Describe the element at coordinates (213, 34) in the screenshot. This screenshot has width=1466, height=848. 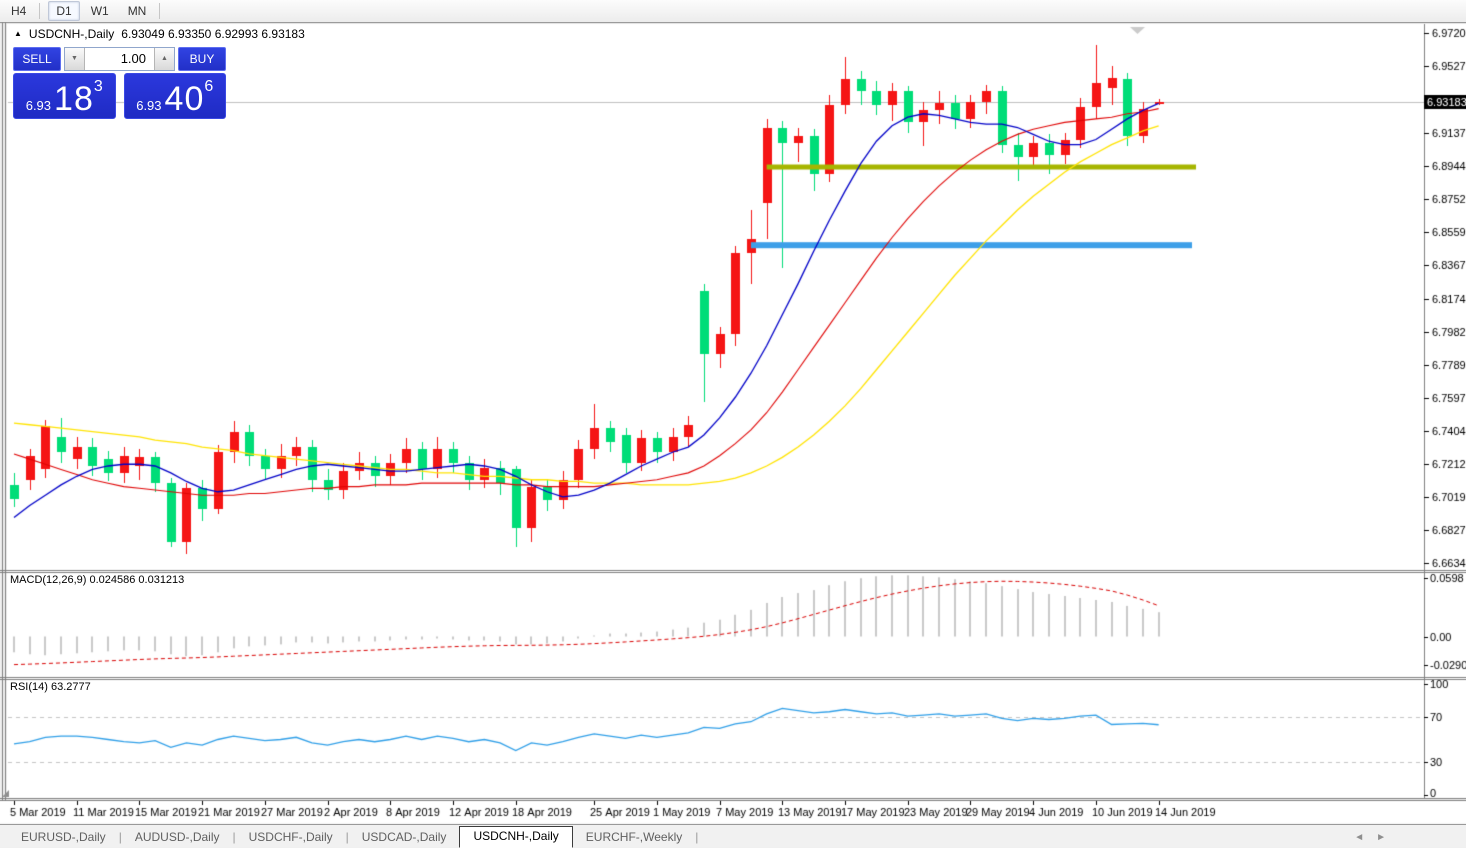
I see `chart-ohlc-values: 6.93049 6.93350 6.92993 6.93183` at that location.